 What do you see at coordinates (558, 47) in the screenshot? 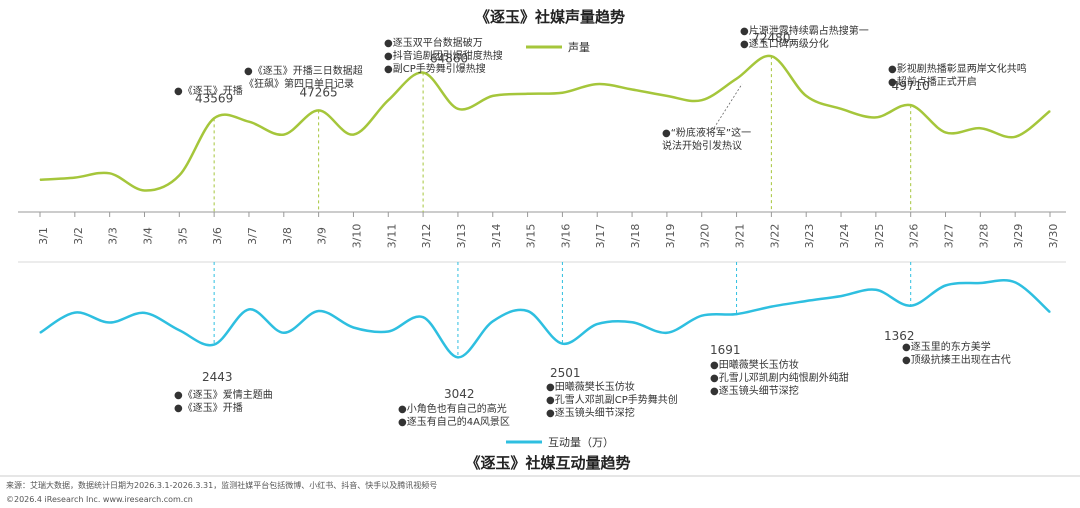
I see `legend-volume: 声量` at bounding box center [558, 47].